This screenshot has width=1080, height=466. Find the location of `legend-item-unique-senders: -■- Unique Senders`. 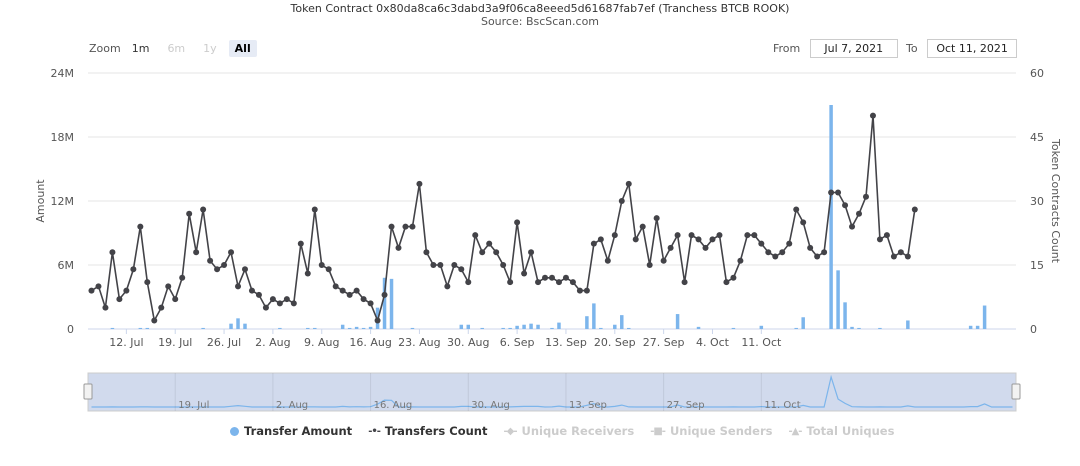

legend-item-unique-senders: -■- Unique Senders is located at coordinates (711, 431).